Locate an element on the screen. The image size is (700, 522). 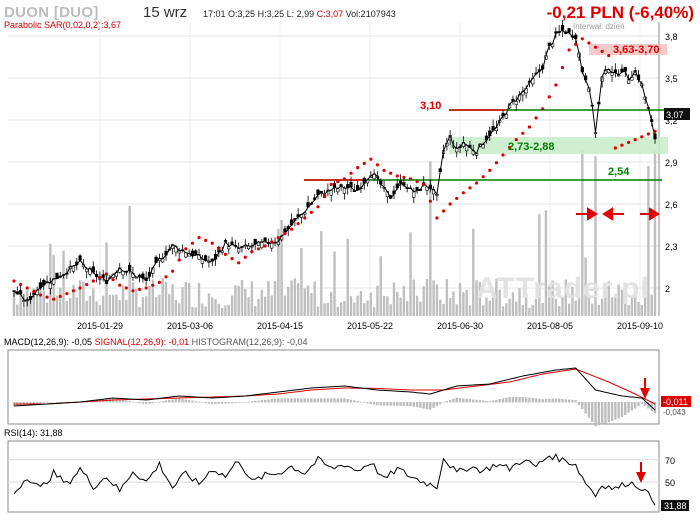
date-tick-3: 2015-05-22 is located at coordinates (370, 326).